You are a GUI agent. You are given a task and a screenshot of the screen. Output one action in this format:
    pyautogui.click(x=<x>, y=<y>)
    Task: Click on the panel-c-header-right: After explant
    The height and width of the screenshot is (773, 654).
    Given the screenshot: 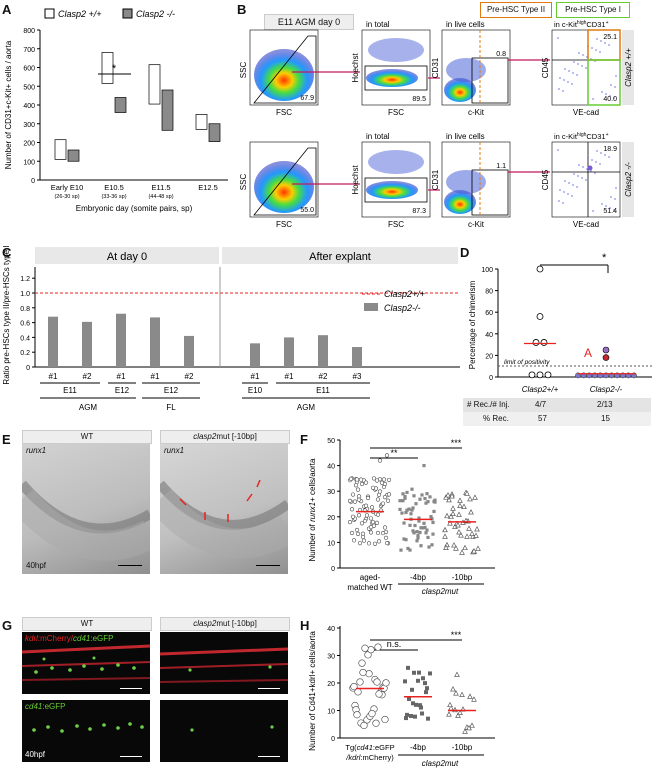 What is the action you would take?
    pyautogui.click(x=340, y=257)
    